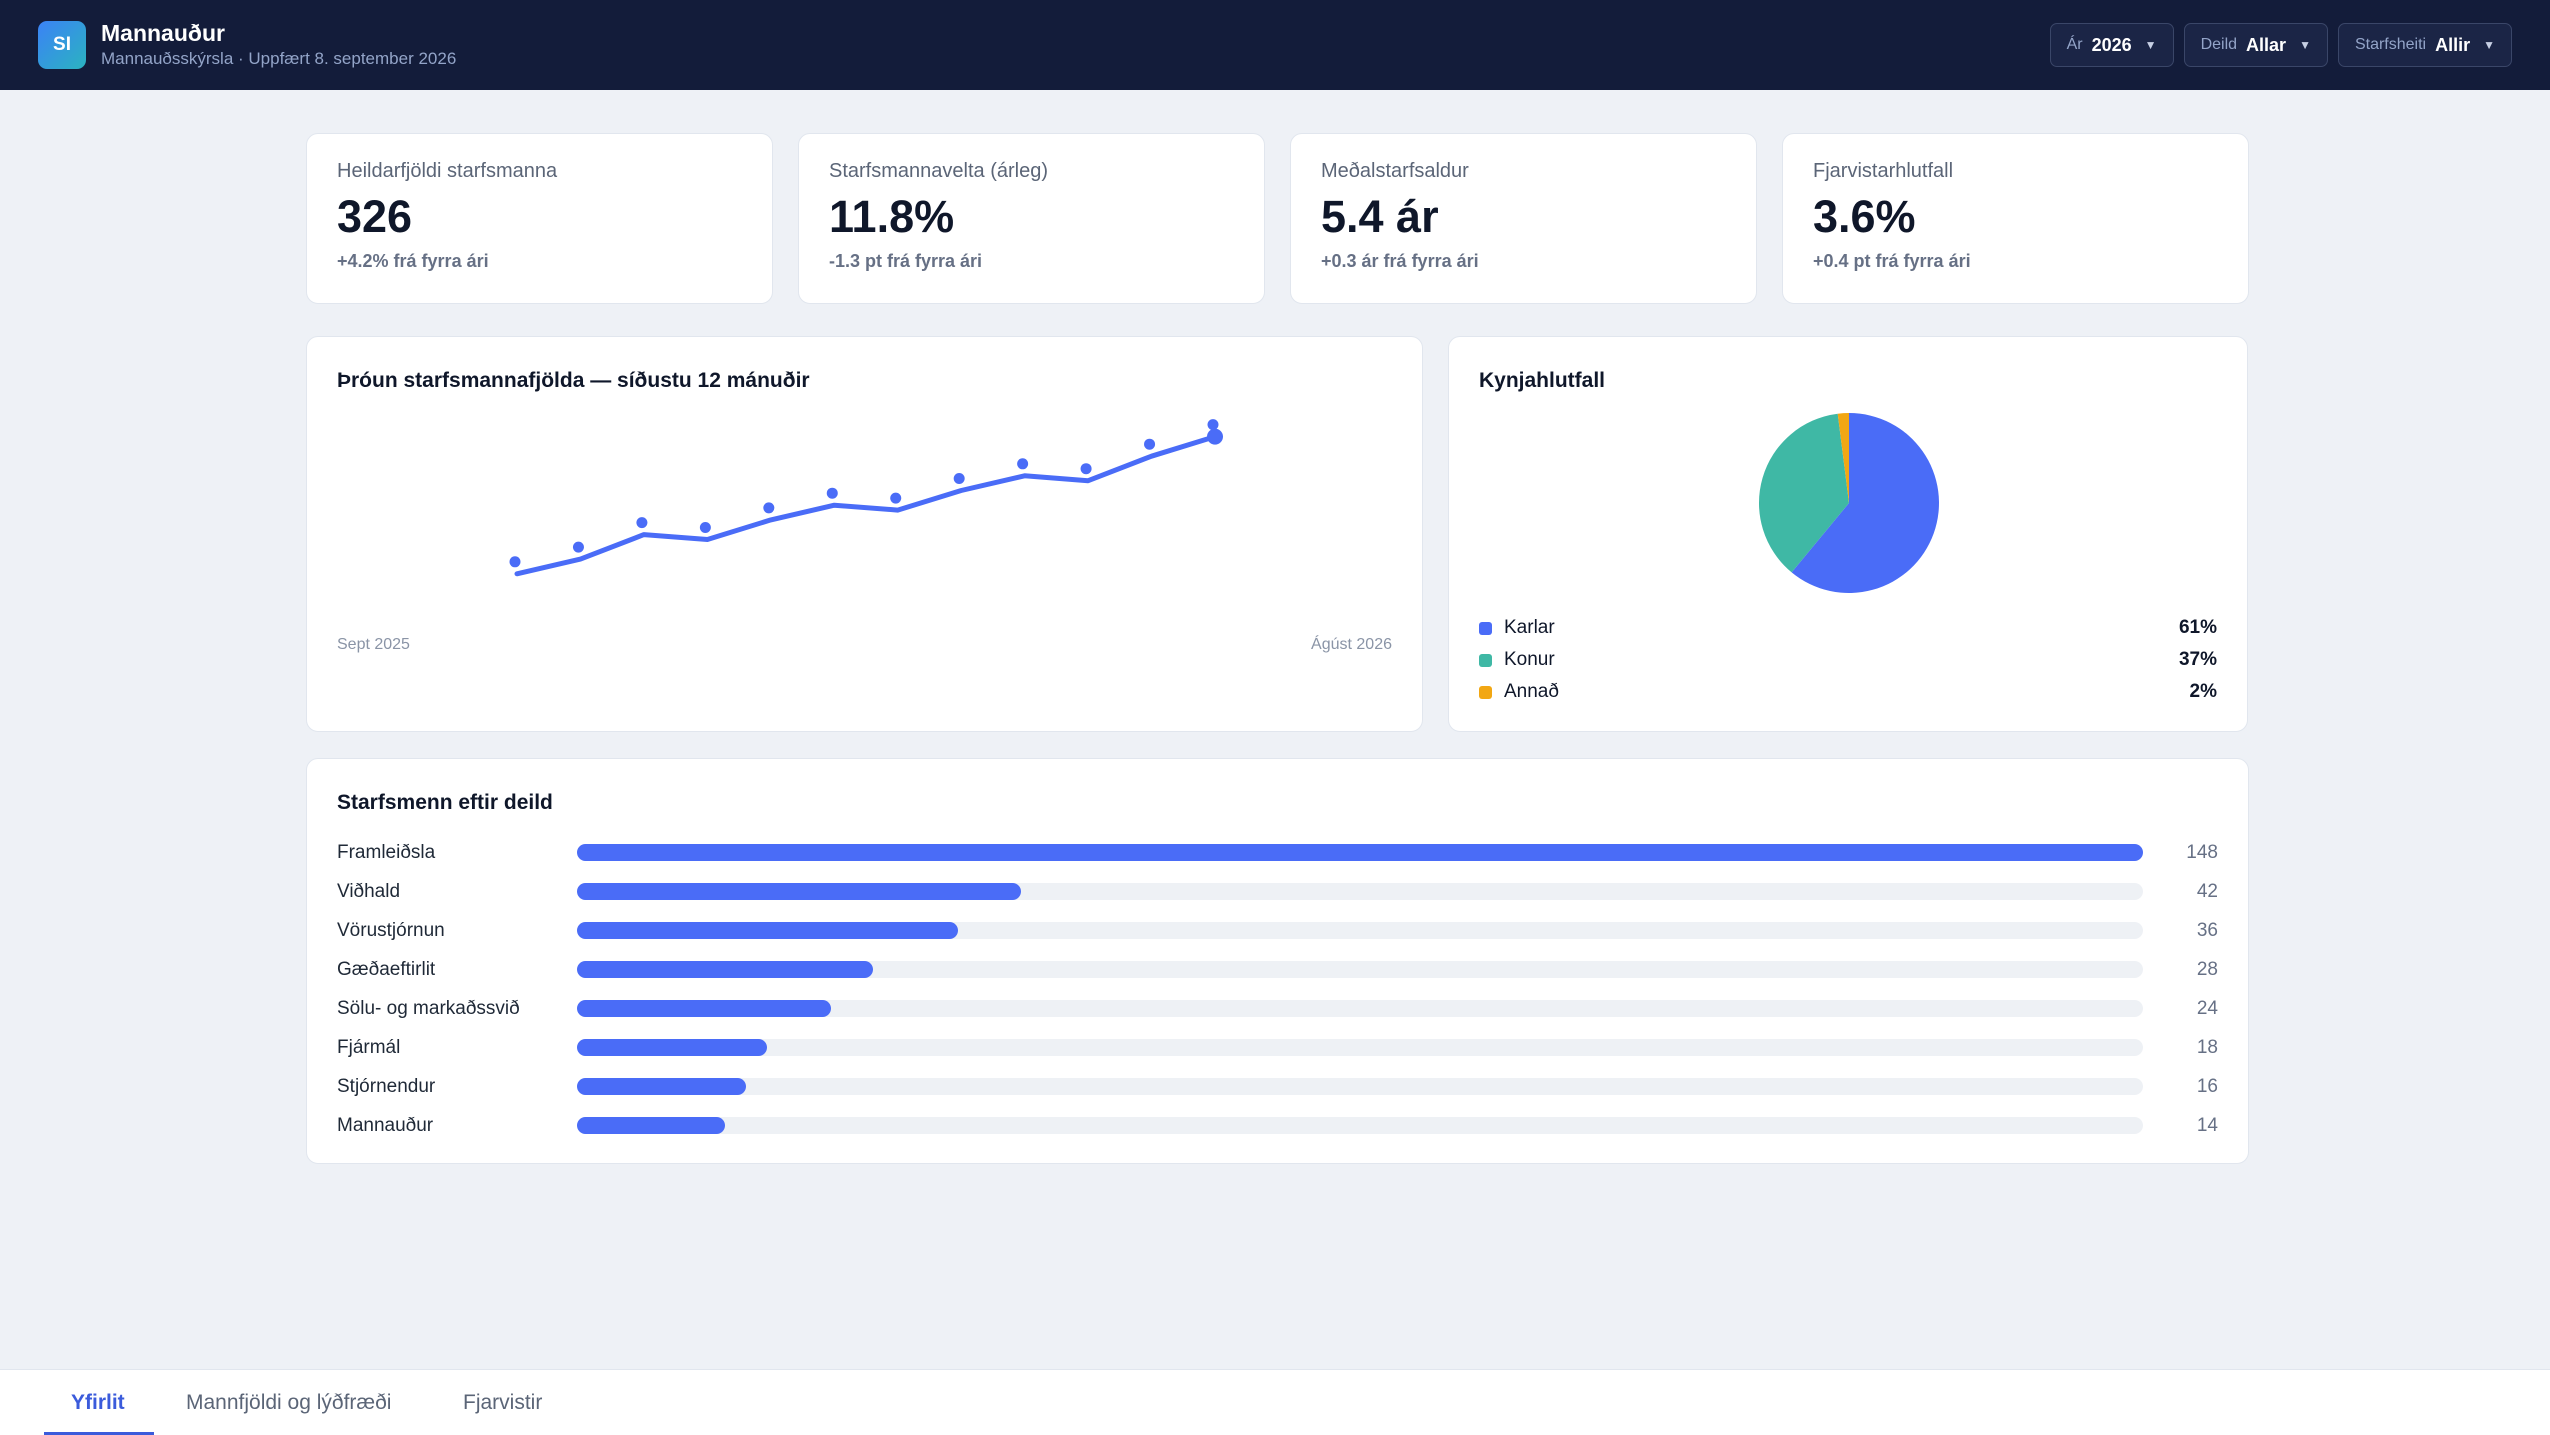  I want to click on department-count: 16, so click(2207, 1086).